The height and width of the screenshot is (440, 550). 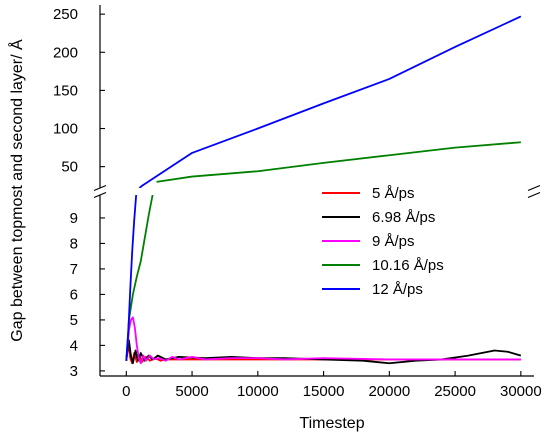 What do you see at coordinates (69, 167) in the screenshot?
I see `y-upper-tick-label-50: 50` at bounding box center [69, 167].